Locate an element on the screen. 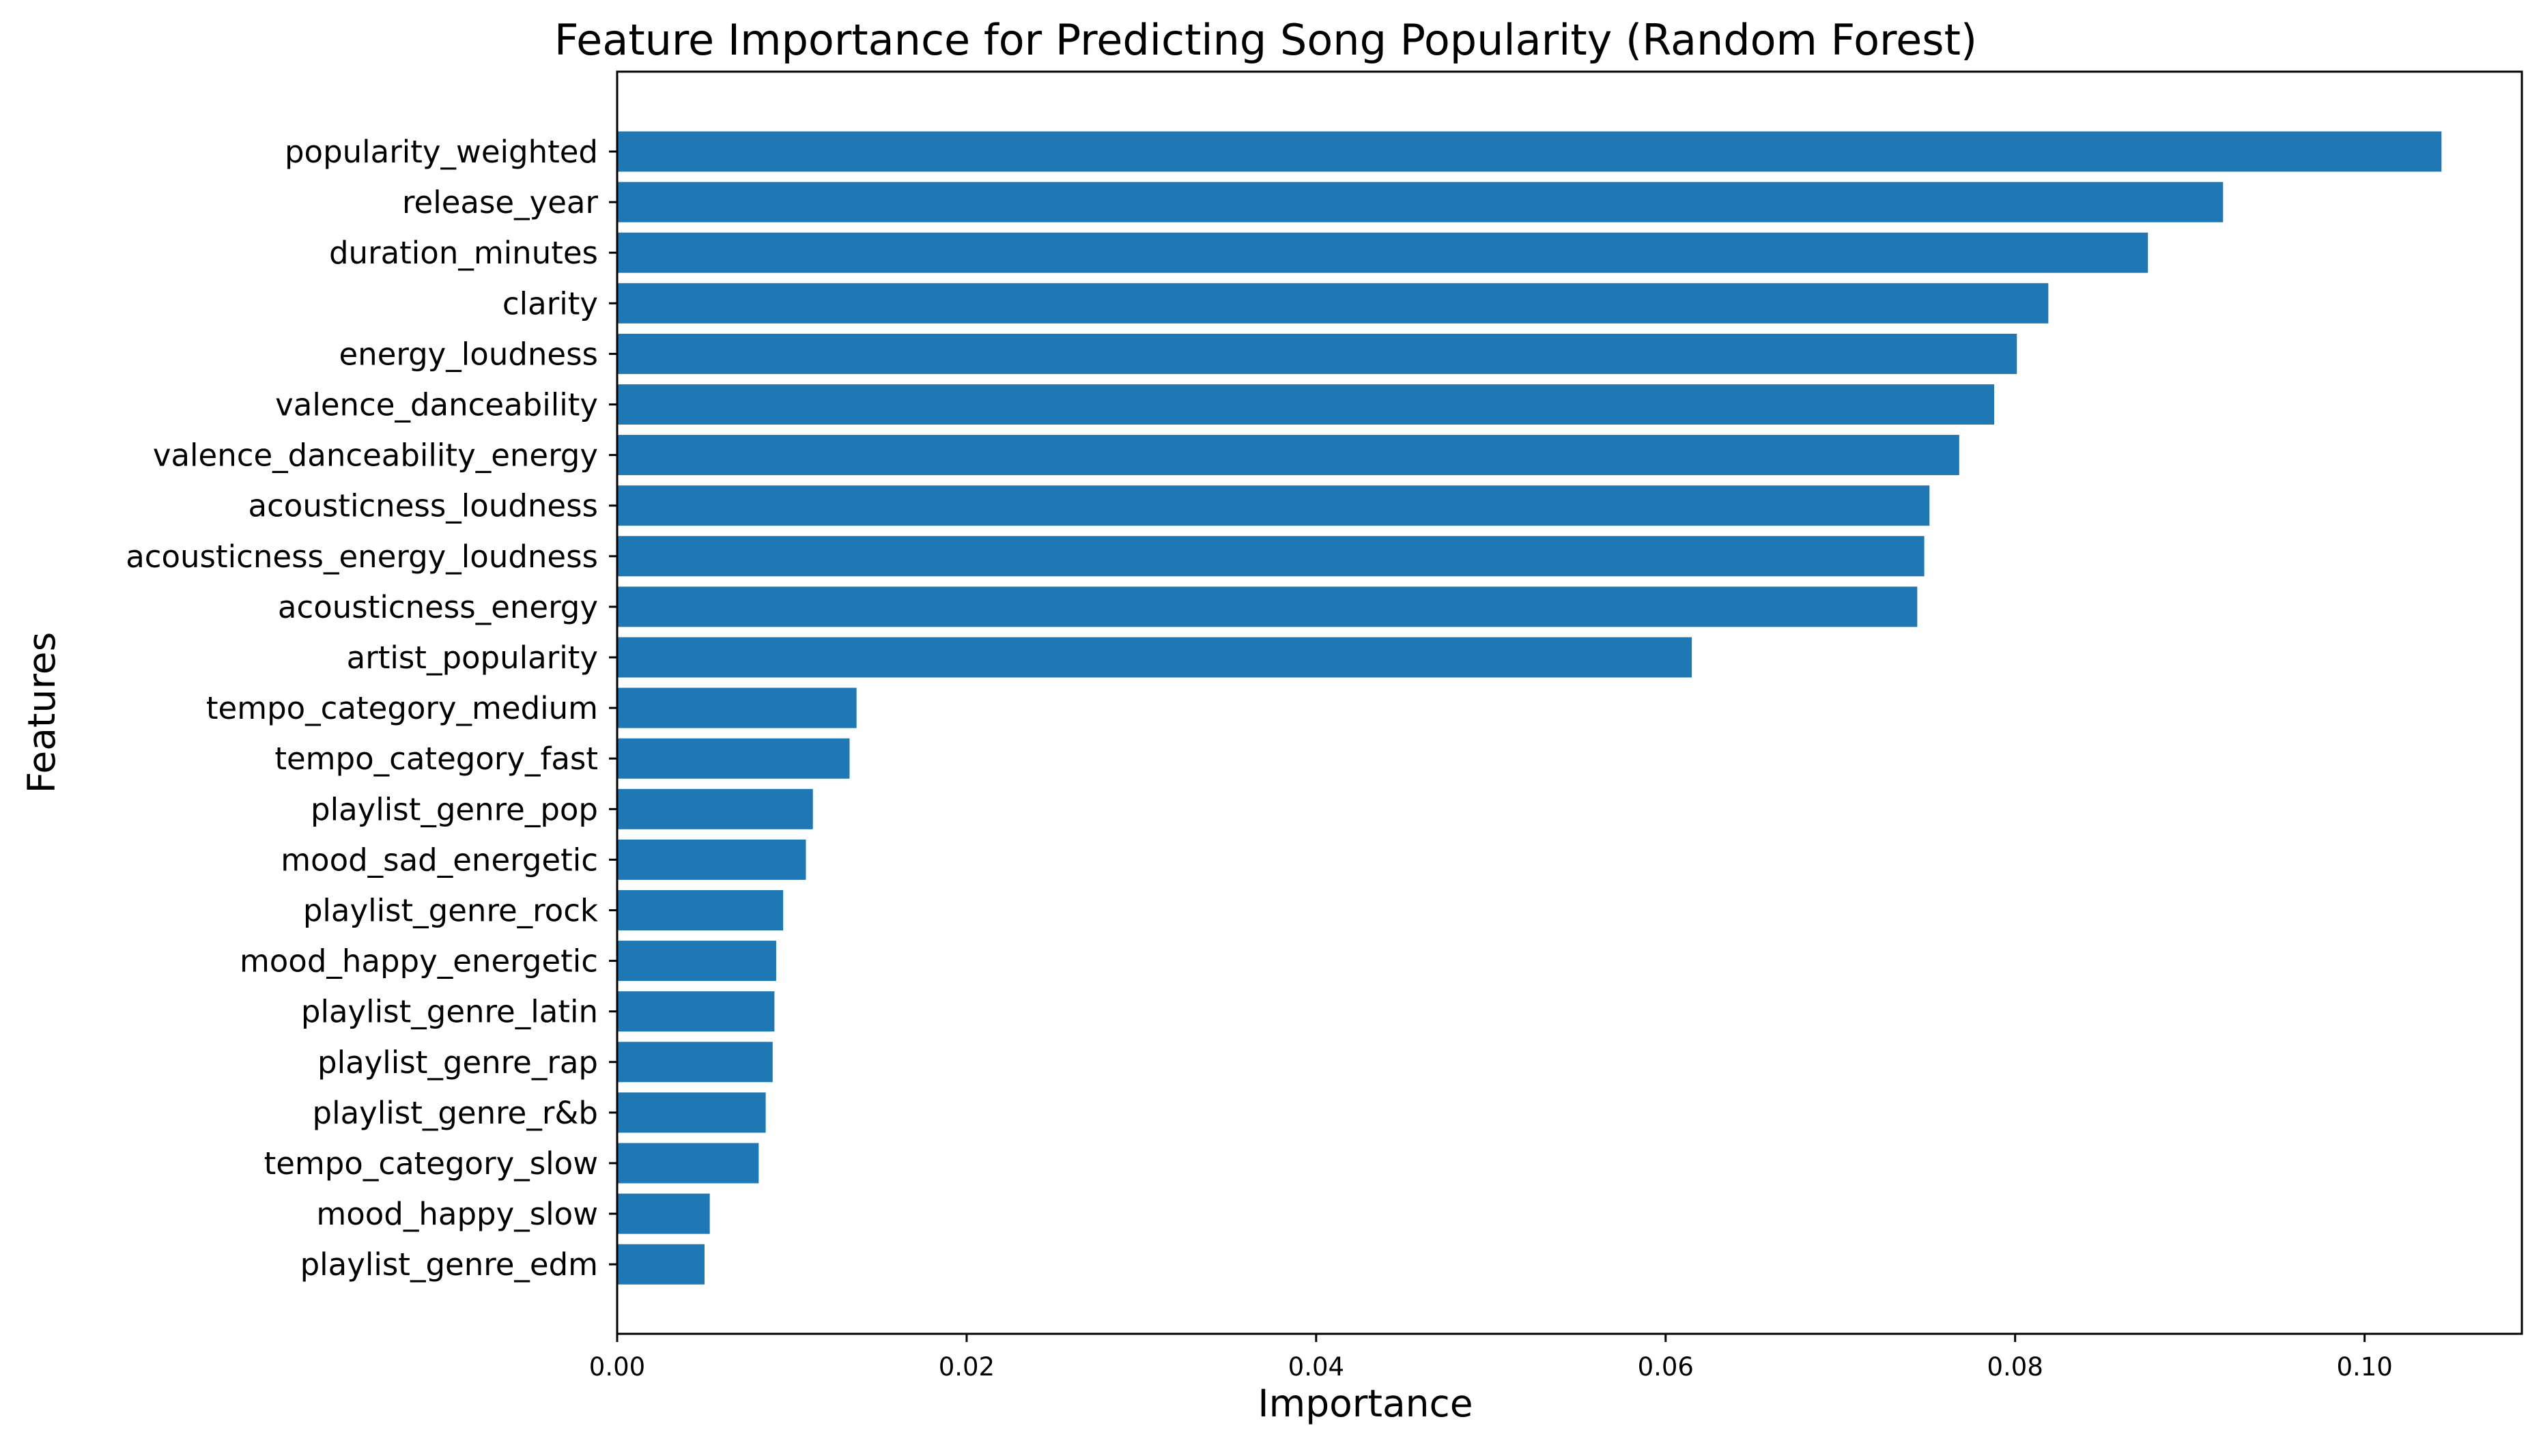 The image size is (2541, 1456). y-tick-label: playlist_genre_r&b is located at coordinates (456, 1113).